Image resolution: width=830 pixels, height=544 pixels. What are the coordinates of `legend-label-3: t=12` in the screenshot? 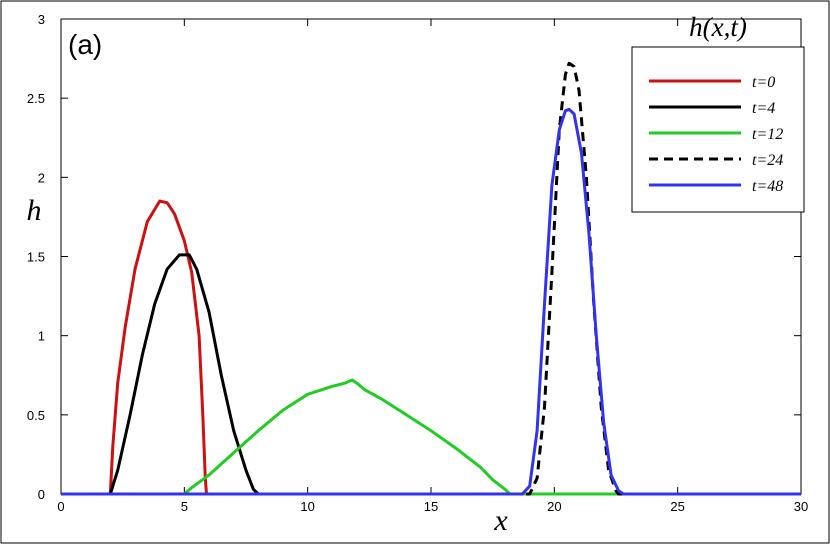 It's located at (767, 134).